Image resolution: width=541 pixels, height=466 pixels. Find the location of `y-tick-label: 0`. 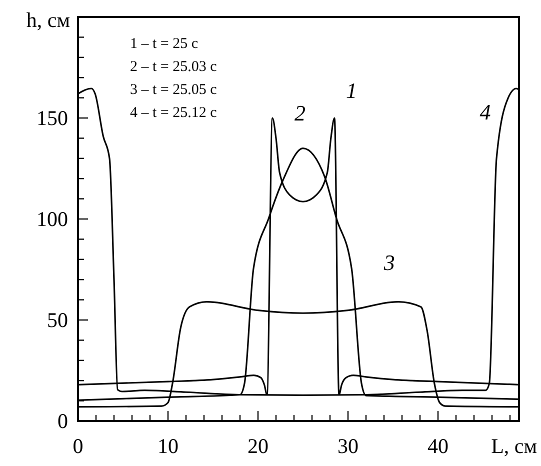

y-tick-label: 0 is located at coordinates (63, 421).